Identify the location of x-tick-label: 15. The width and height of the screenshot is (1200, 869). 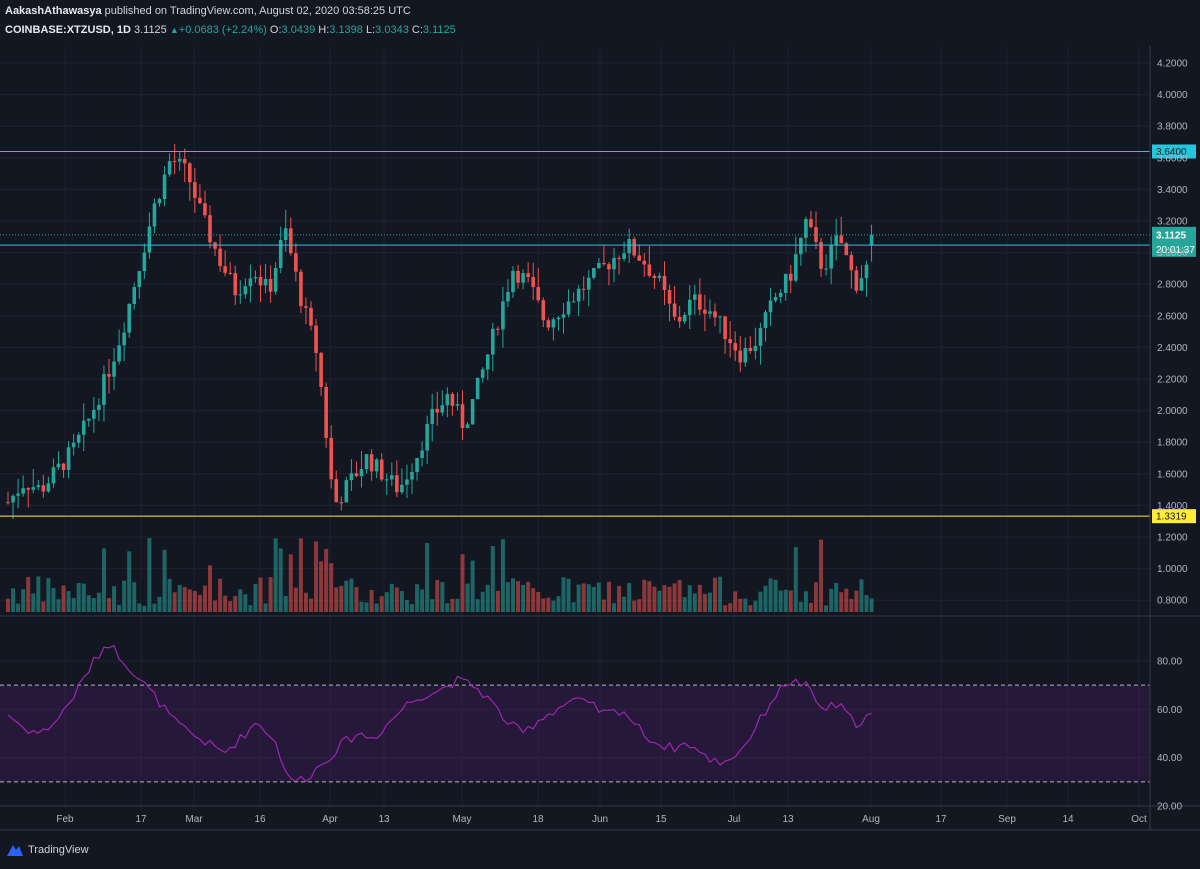
(661, 819).